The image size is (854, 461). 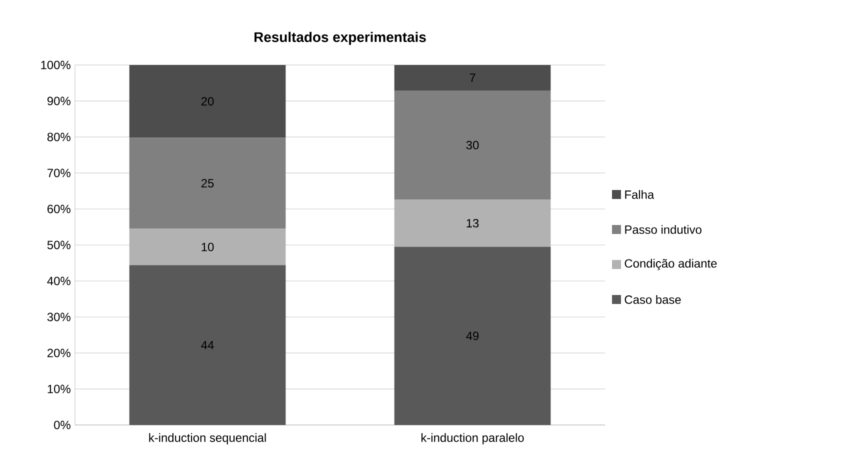 What do you see at coordinates (207, 438) in the screenshot?
I see `x-tick-label: k-induction sequencial` at bounding box center [207, 438].